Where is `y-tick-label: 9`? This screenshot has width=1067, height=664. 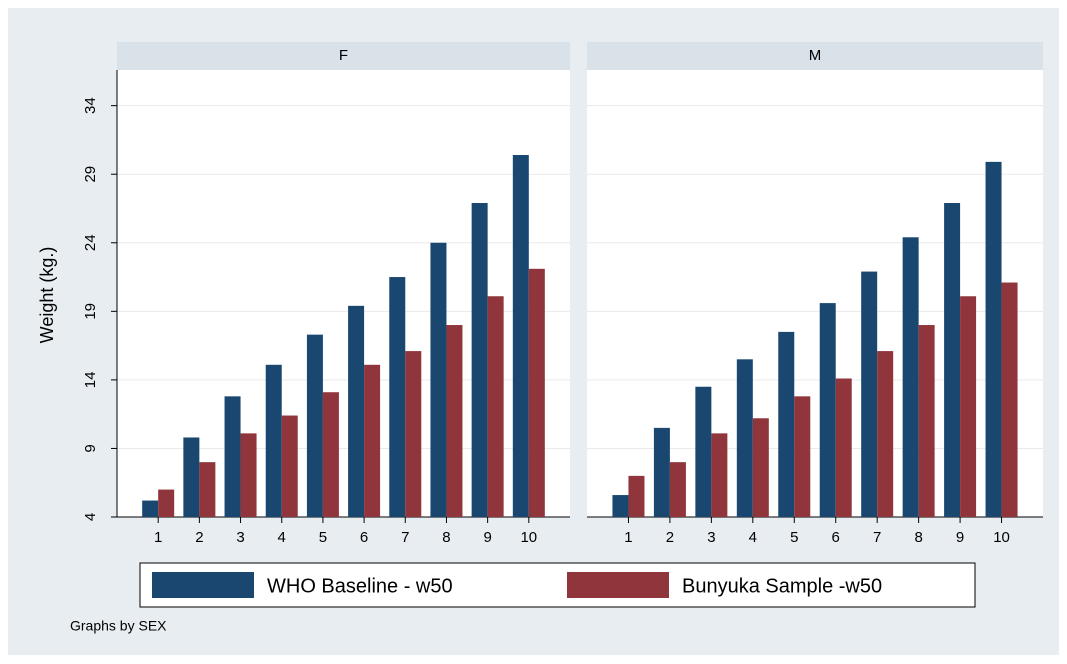 y-tick-label: 9 is located at coordinates (90, 448).